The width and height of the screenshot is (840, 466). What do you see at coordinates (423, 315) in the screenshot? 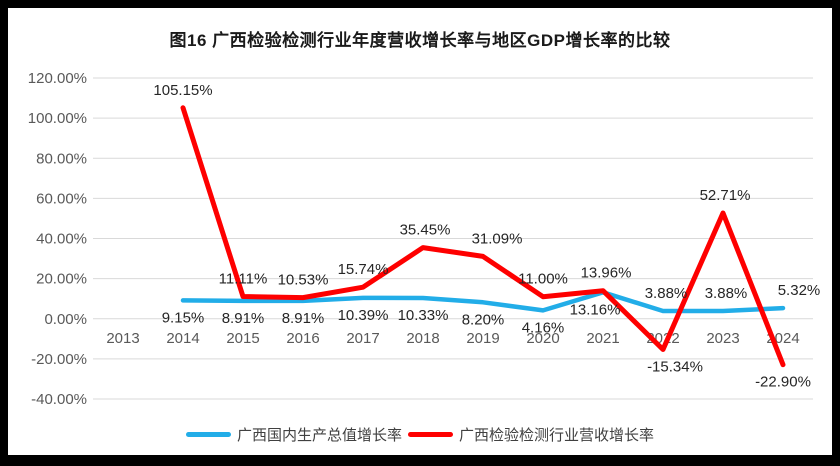
I see `data-label-series0: 10.33%` at bounding box center [423, 315].